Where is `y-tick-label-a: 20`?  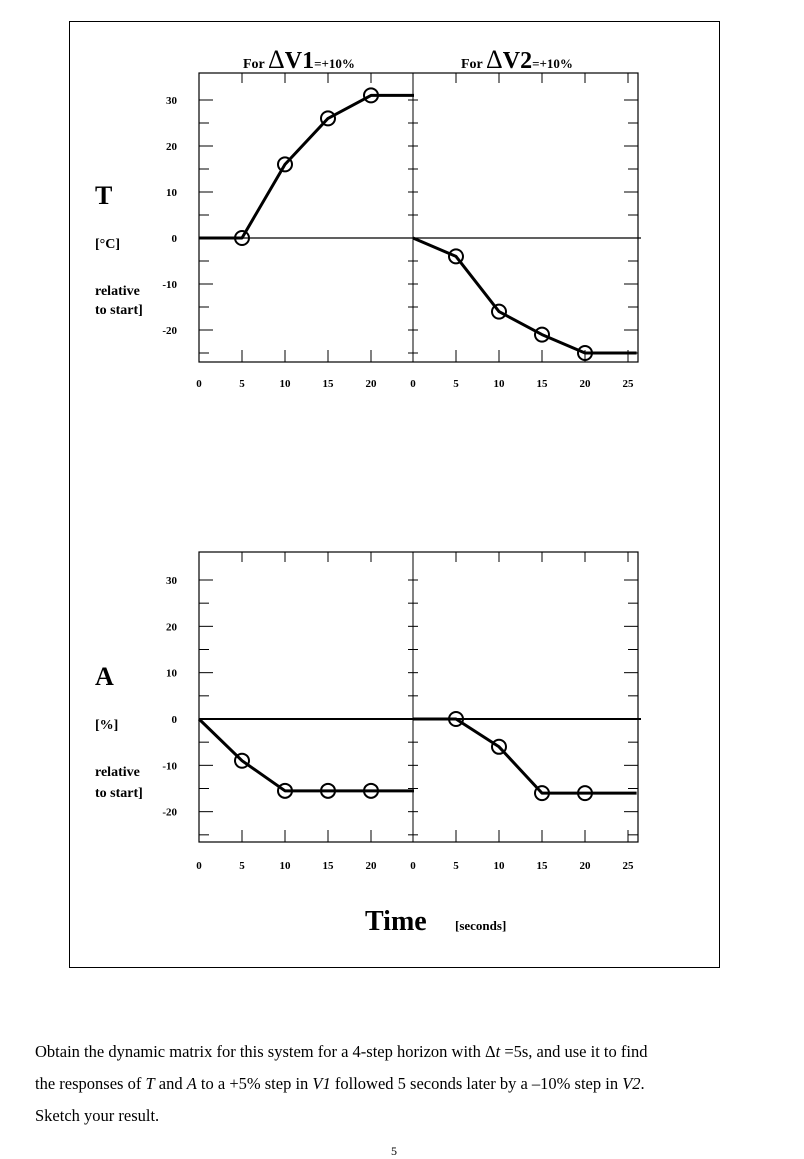
y-tick-label-a: 20 is located at coordinates (172, 627).